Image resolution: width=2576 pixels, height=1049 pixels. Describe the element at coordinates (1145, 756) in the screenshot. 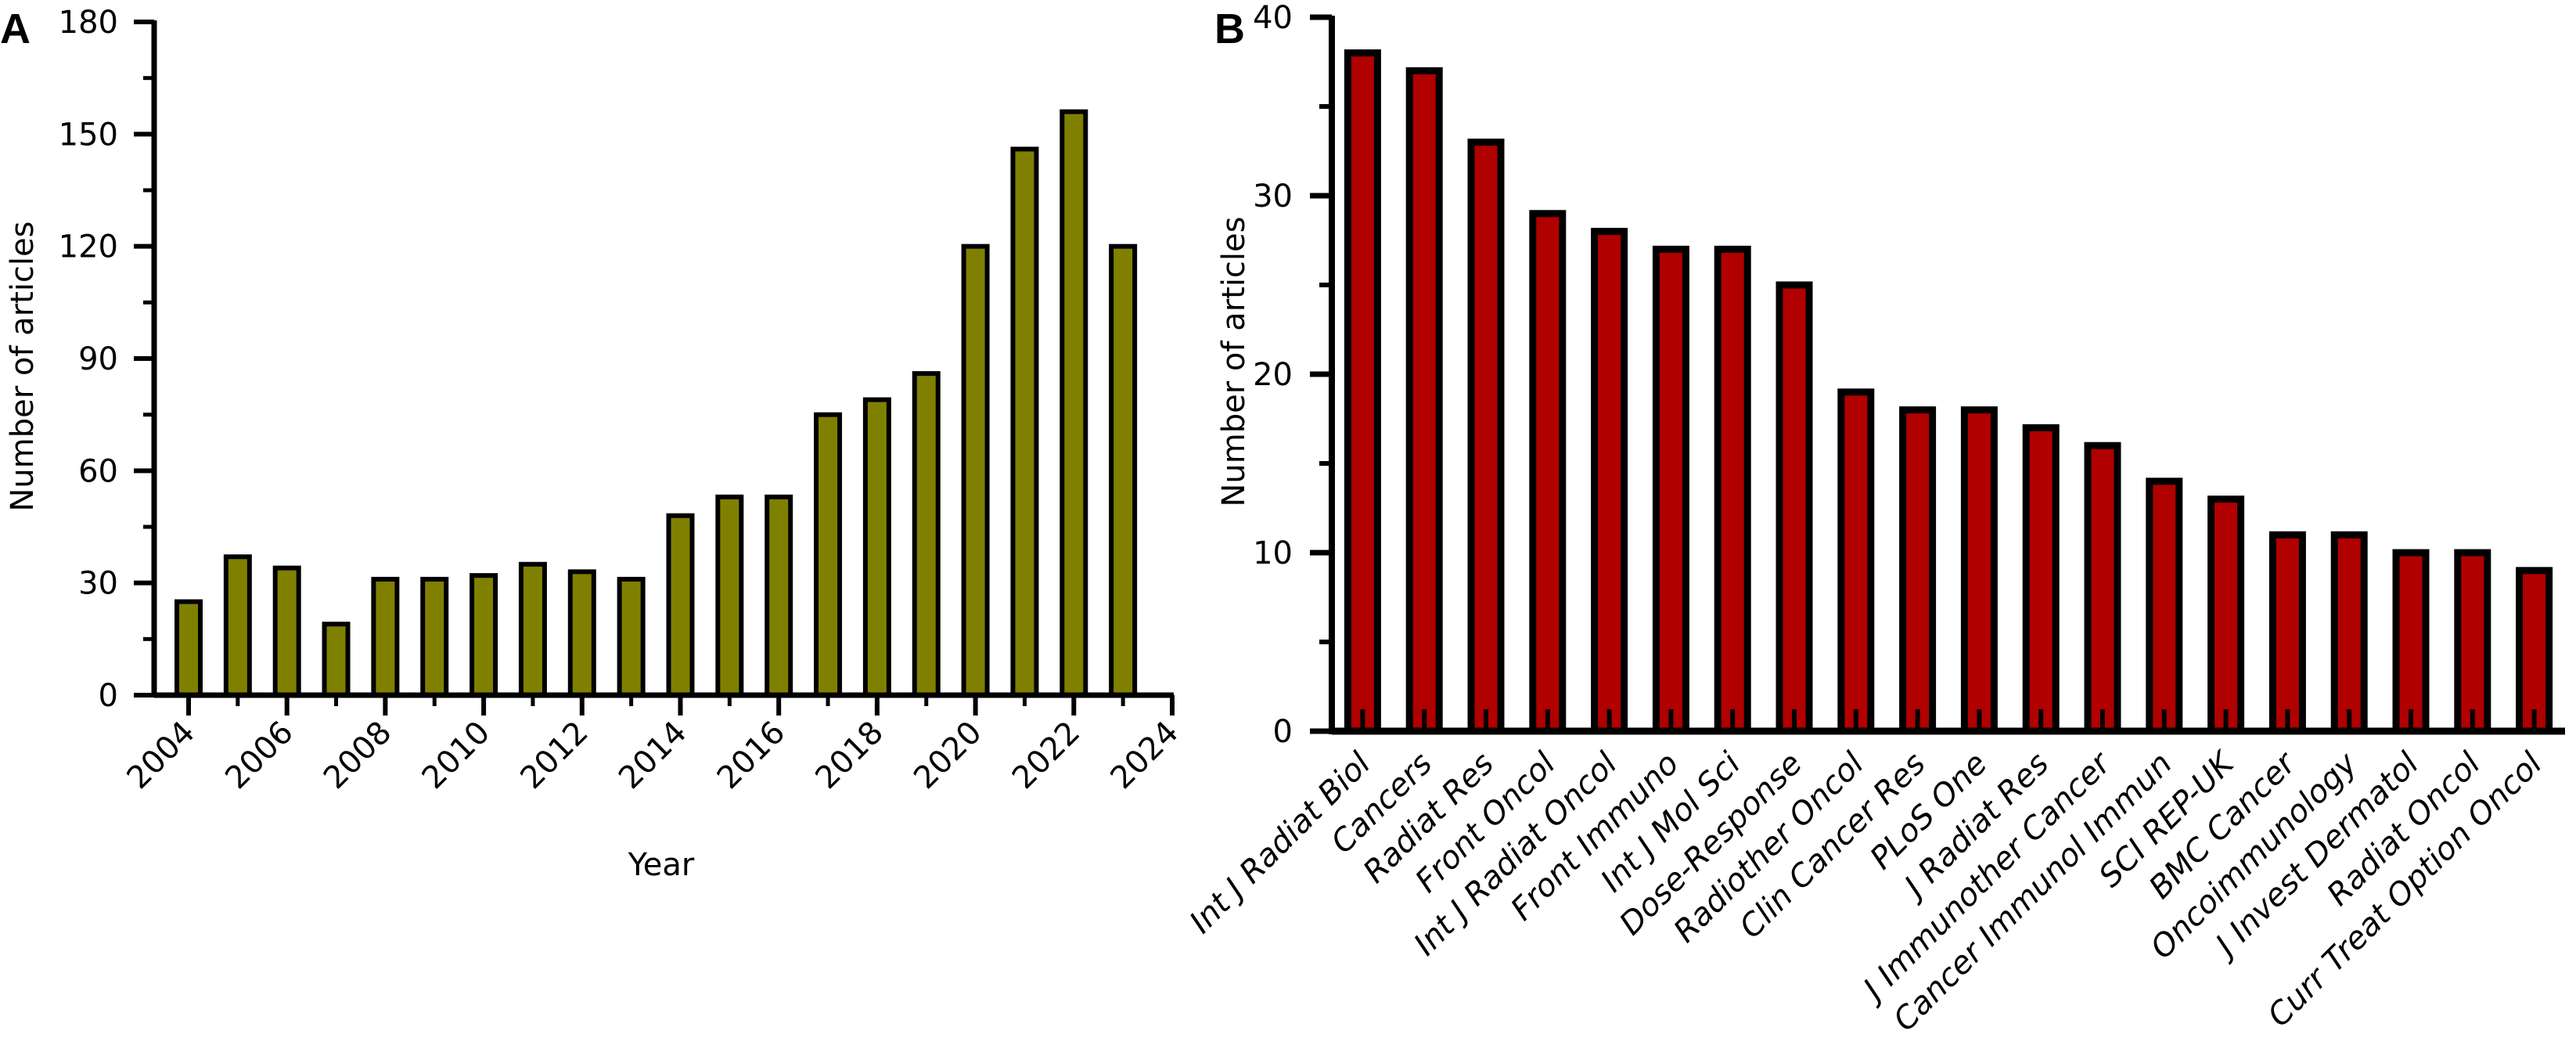

I see `x-tick-label-a-2024: 2024` at that location.